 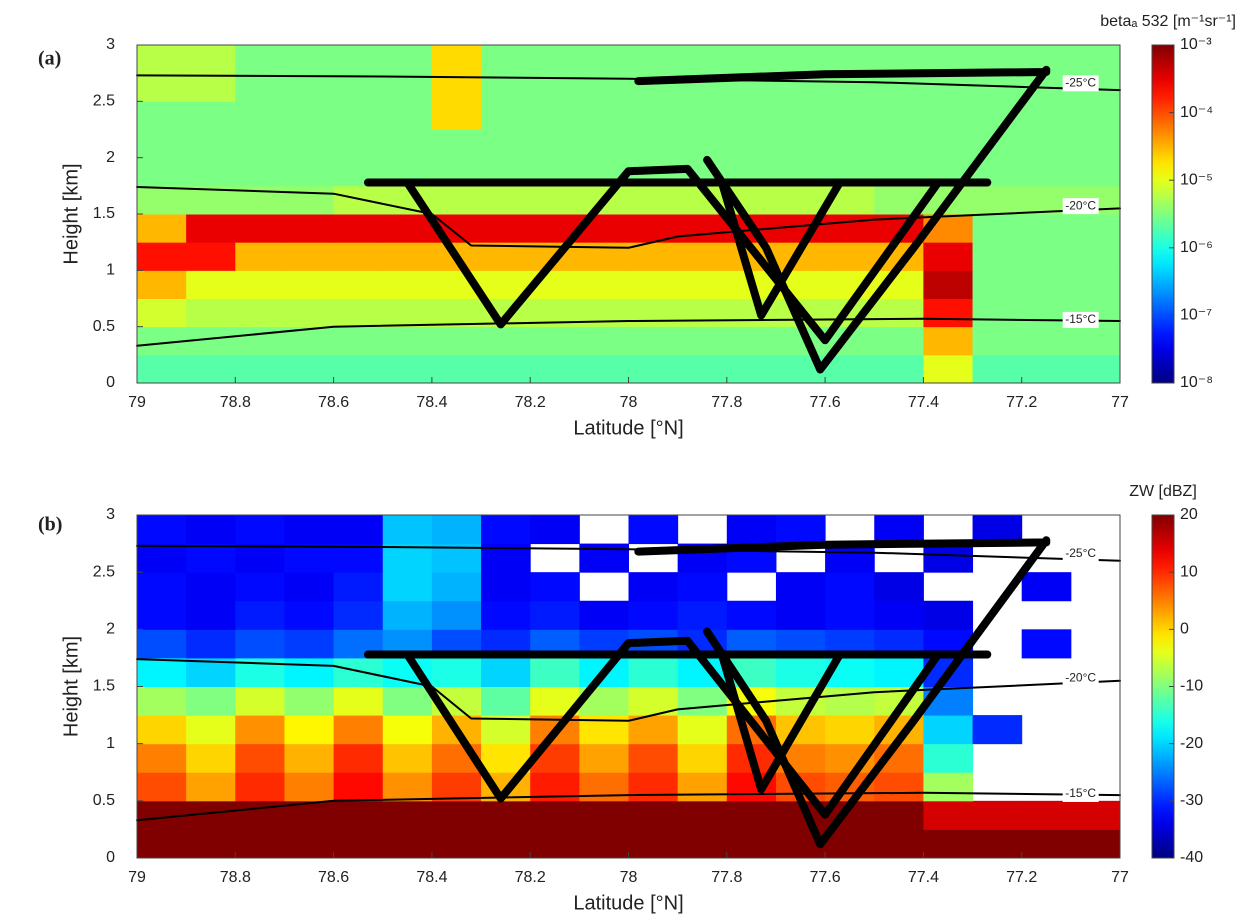 What do you see at coordinates (825, 402) in the screenshot?
I see `x-tick-label: 77.6` at bounding box center [825, 402].